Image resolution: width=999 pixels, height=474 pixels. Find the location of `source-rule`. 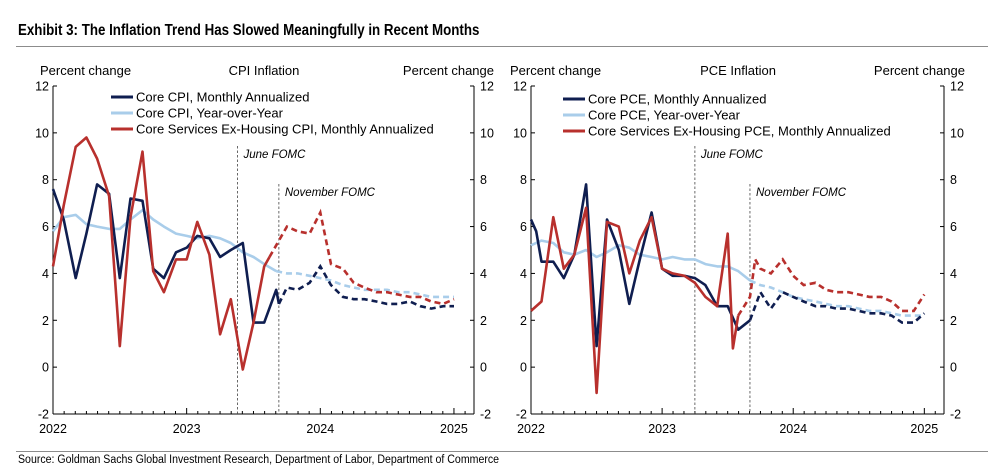

source-rule is located at coordinates (502, 451).